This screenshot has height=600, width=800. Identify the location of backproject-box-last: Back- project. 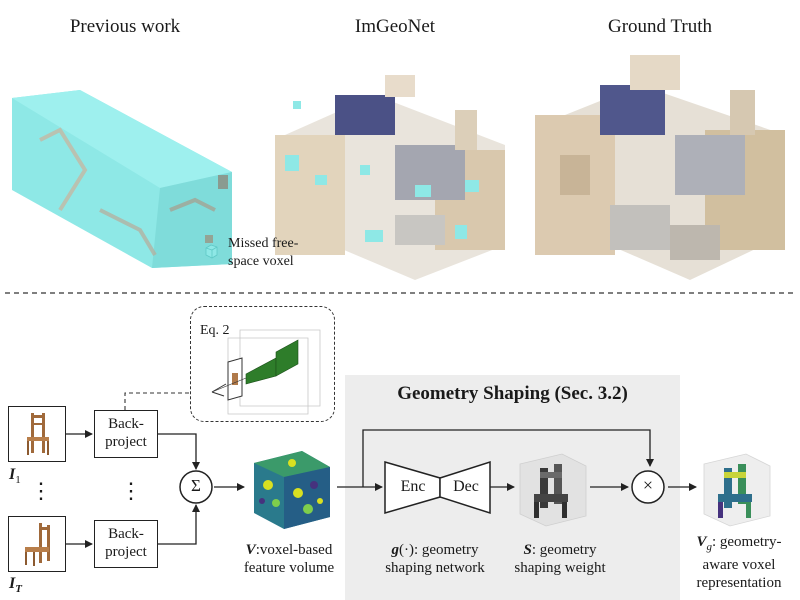
(126, 544).